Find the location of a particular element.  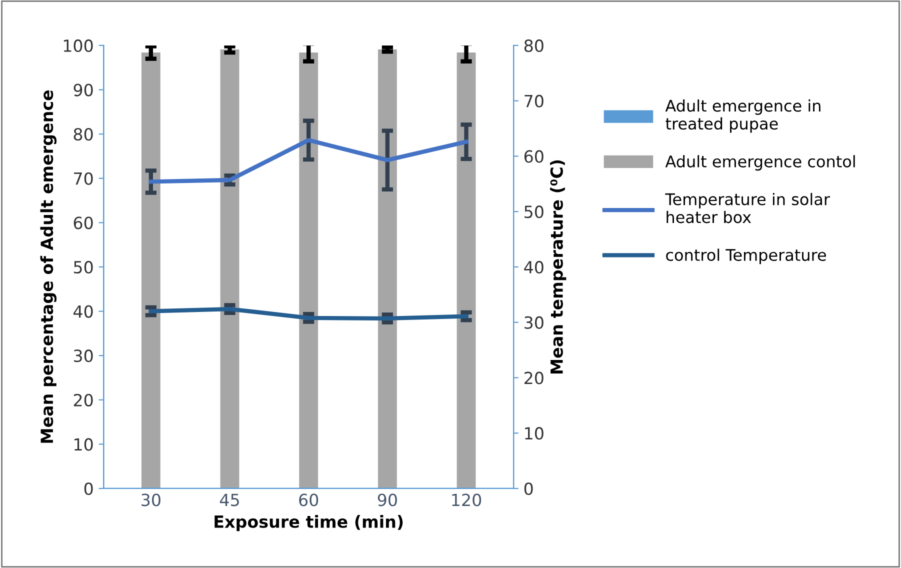

y2-tick-label: 10 is located at coordinates (534, 433).